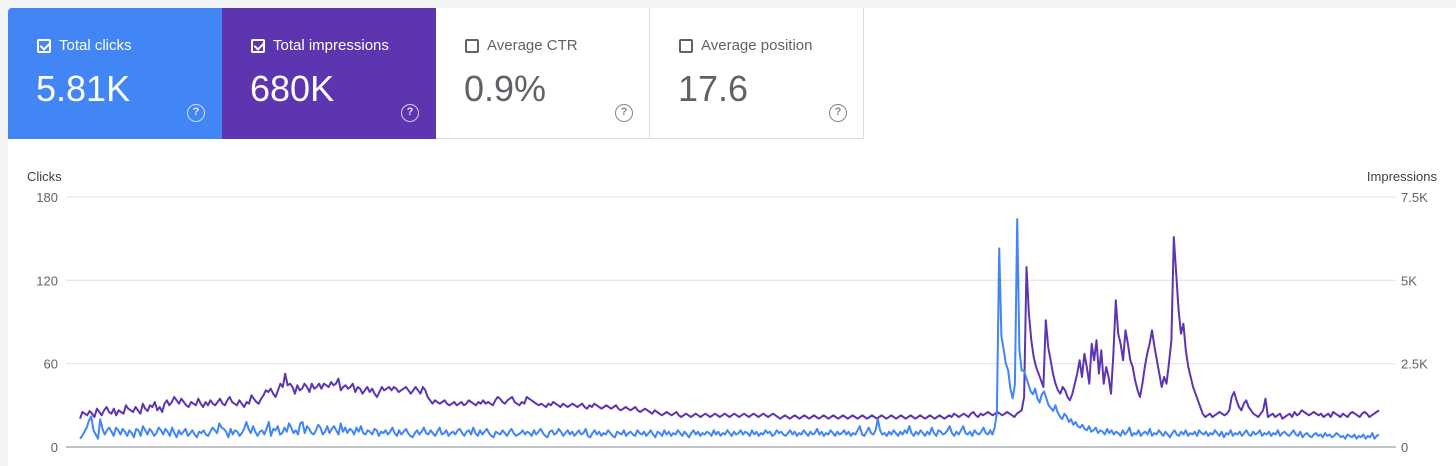 The image size is (1456, 466). What do you see at coordinates (757, 73) in the screenshot?
I see `average-position-card: Average position 17.6 ?` at bounding box center [757, 73].